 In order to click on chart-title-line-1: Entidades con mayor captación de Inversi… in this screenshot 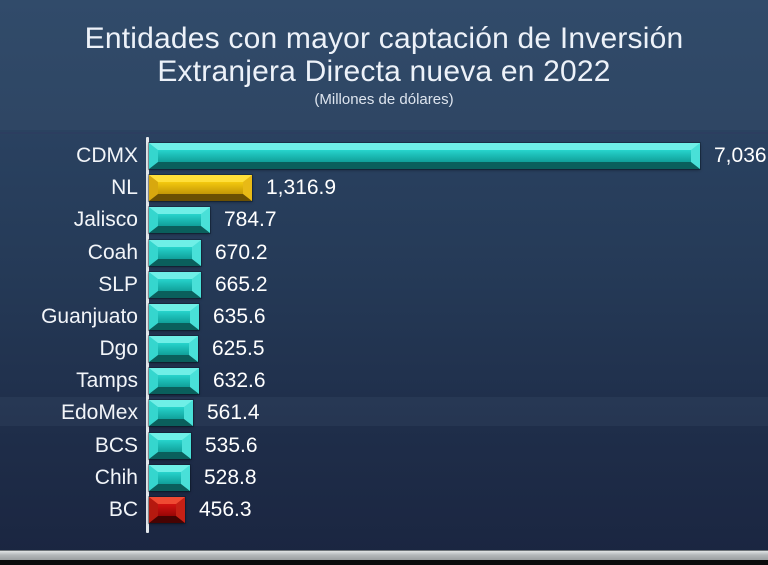, I will do `click(384, 38)`.